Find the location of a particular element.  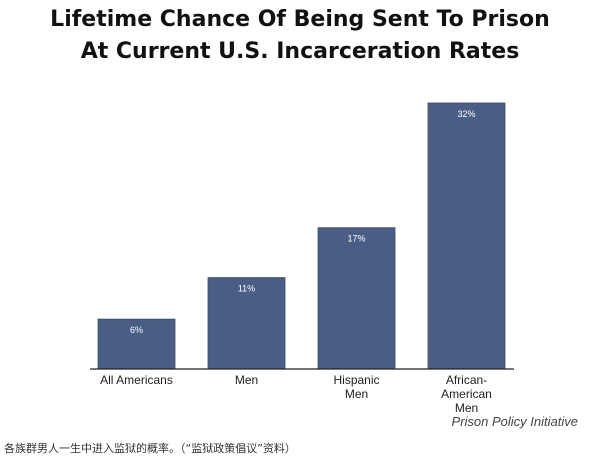

image-caption: 各族群男人一生中进入监狱的概率。（“监狱政策倡议”资料） is located at coordinates (150, 448).